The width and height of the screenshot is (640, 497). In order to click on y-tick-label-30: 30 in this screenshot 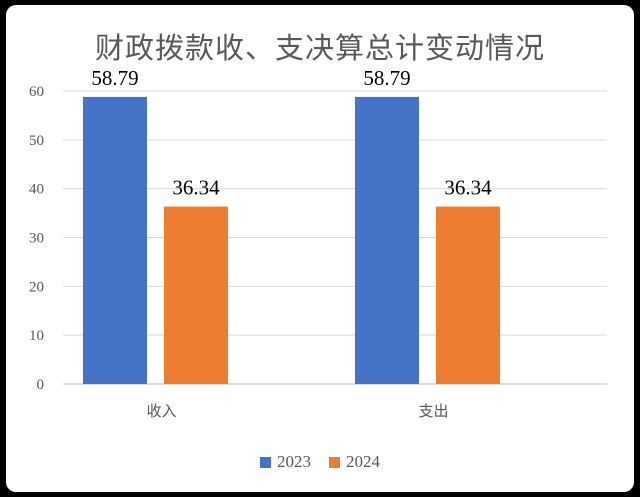, I will do `click(36, 239)`.